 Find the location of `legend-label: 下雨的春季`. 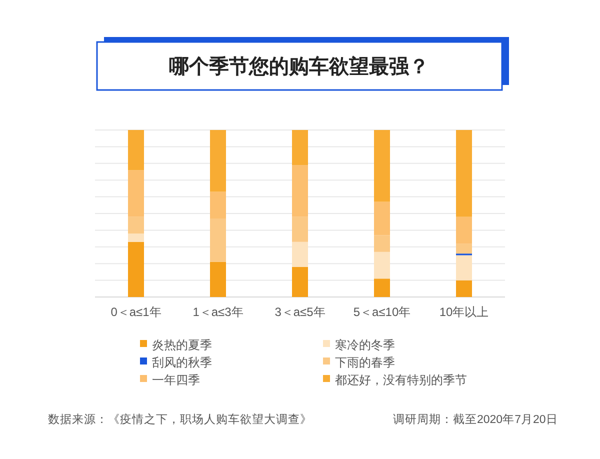

legend-label: 下雨的春季 is located at coordinates (365, 363).